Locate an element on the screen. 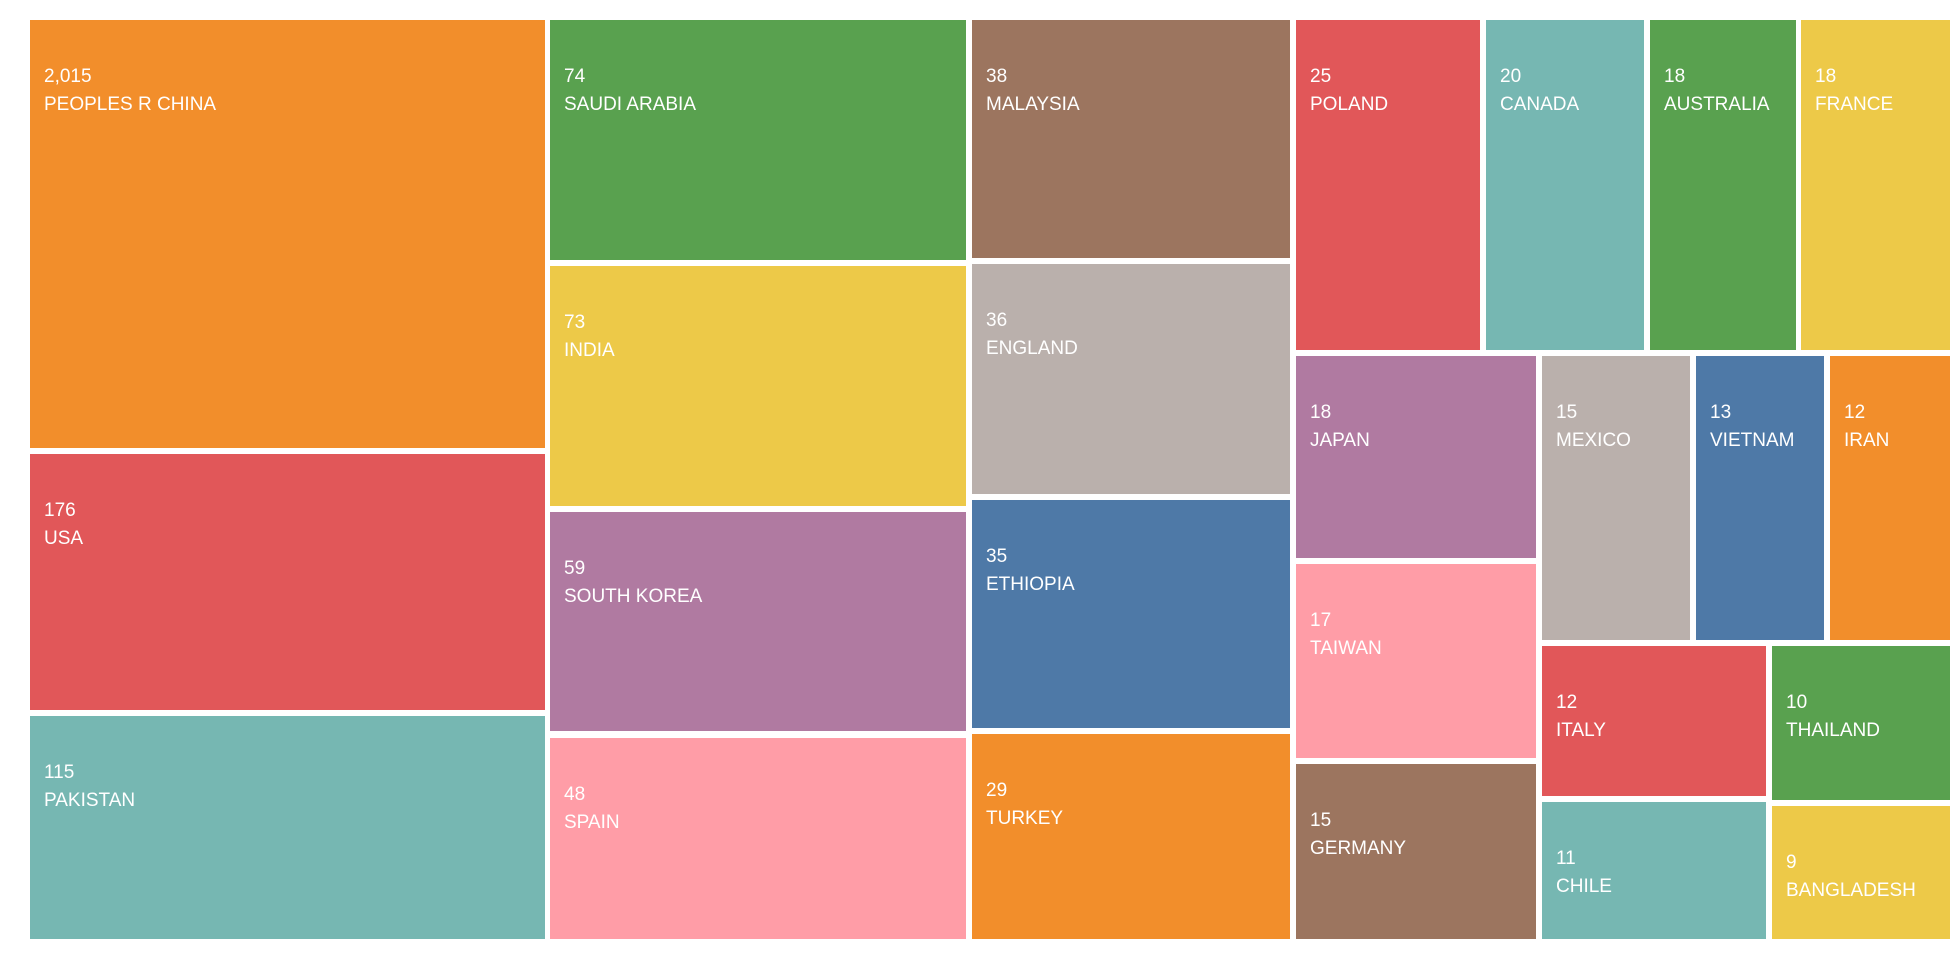  tile-value: 36 is located at coordinates (997, 320).